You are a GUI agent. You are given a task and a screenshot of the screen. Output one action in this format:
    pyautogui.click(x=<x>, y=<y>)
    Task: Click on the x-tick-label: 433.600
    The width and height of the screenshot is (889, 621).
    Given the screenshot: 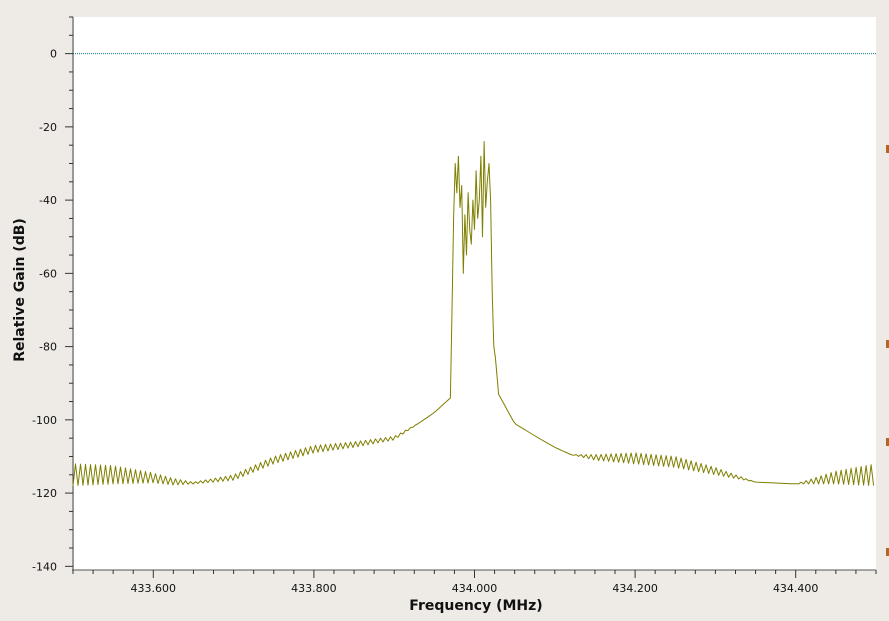 What is the action you would take?
    pyautogui.click(x=154, y=588)
    